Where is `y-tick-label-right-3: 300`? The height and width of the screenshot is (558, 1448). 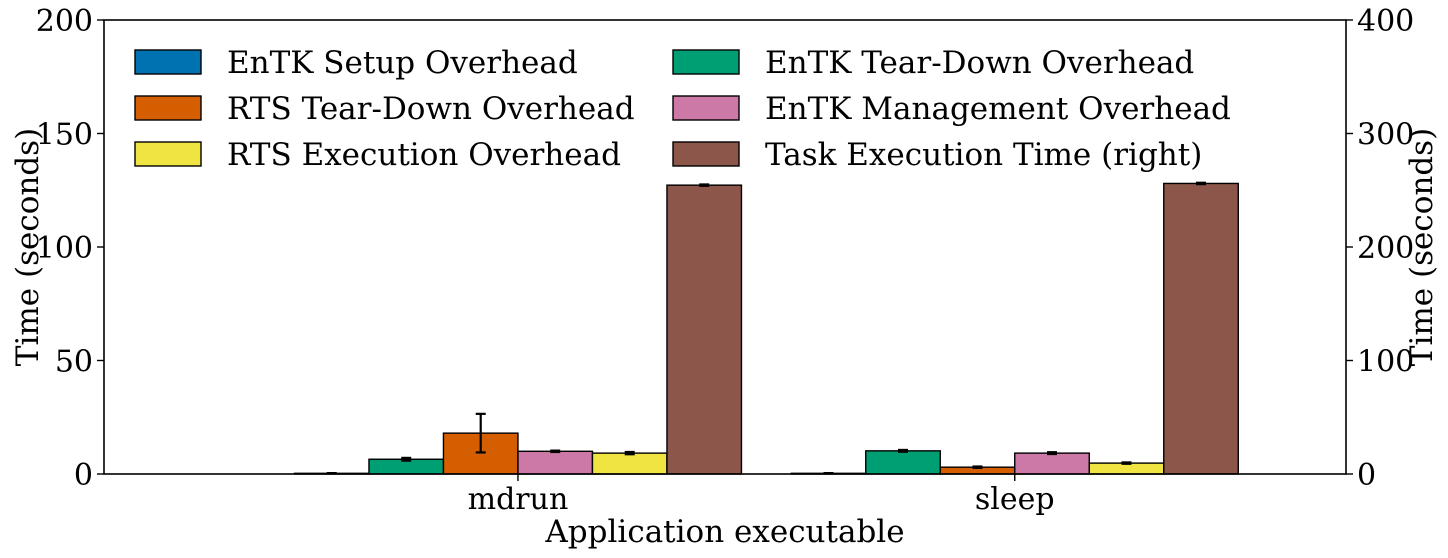
y-tick-label-right-3: 300 is located at coordinates (1385, 135).